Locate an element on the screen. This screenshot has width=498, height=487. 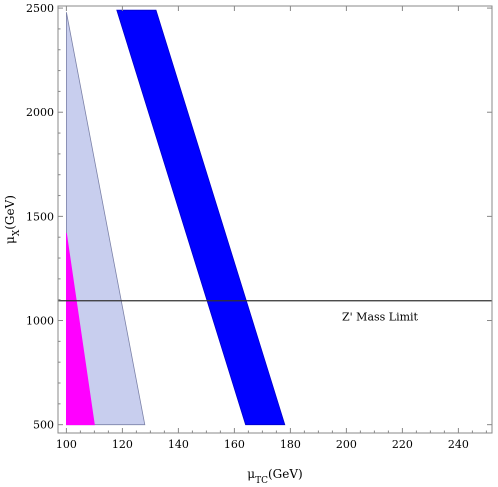
x-tick-label: 240 is located at coordinates (458, 444).